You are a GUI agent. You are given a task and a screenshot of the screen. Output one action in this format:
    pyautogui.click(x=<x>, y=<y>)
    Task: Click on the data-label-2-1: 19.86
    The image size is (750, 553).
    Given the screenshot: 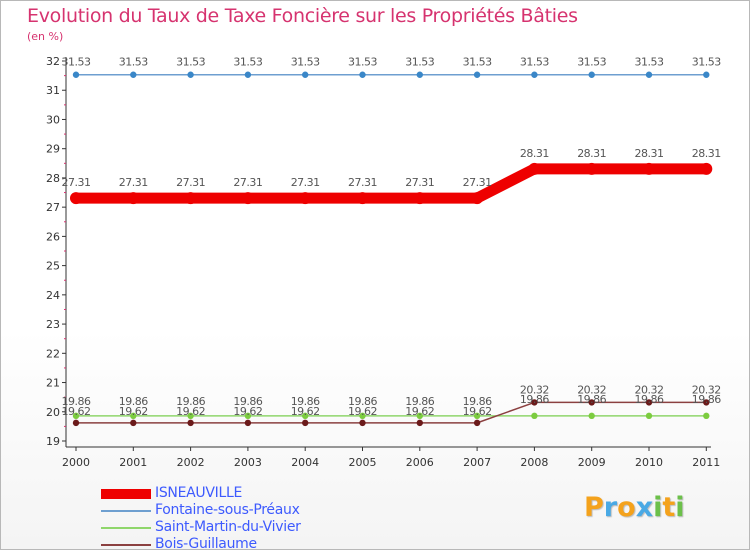 What is the action you would take?
    pyautogui.click(x=133, y=401)
    